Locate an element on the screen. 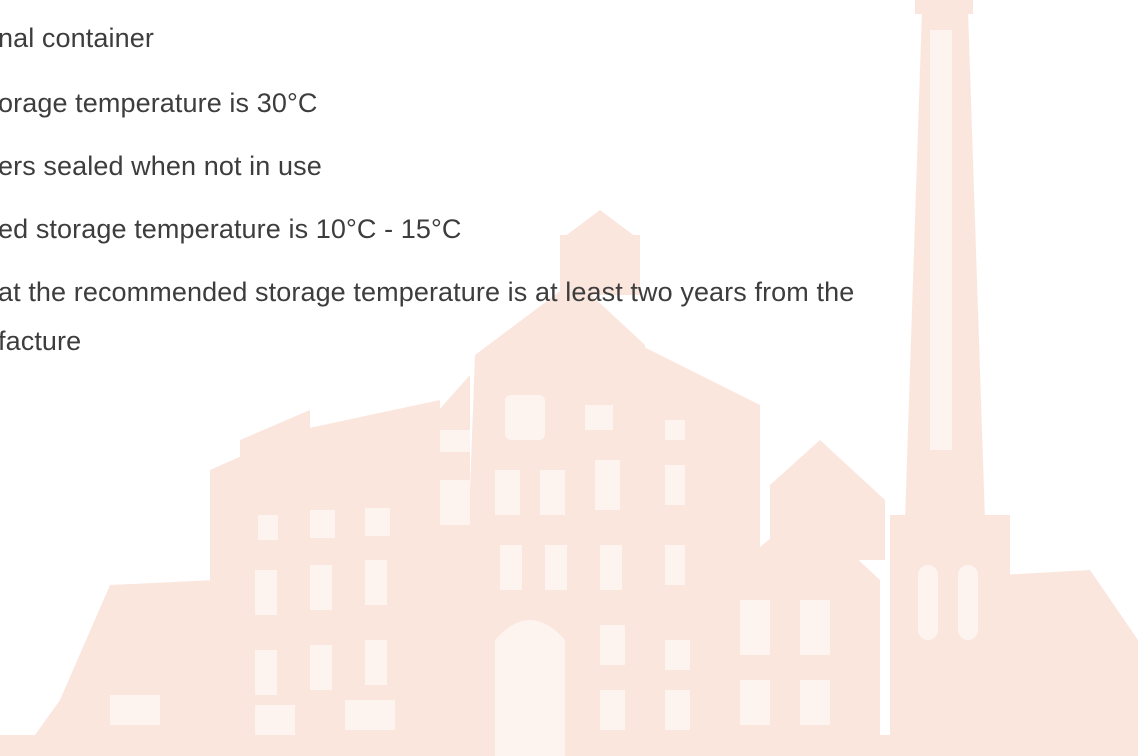  text-line: orage temperature is 30°C is located at coordinates (159, 103).